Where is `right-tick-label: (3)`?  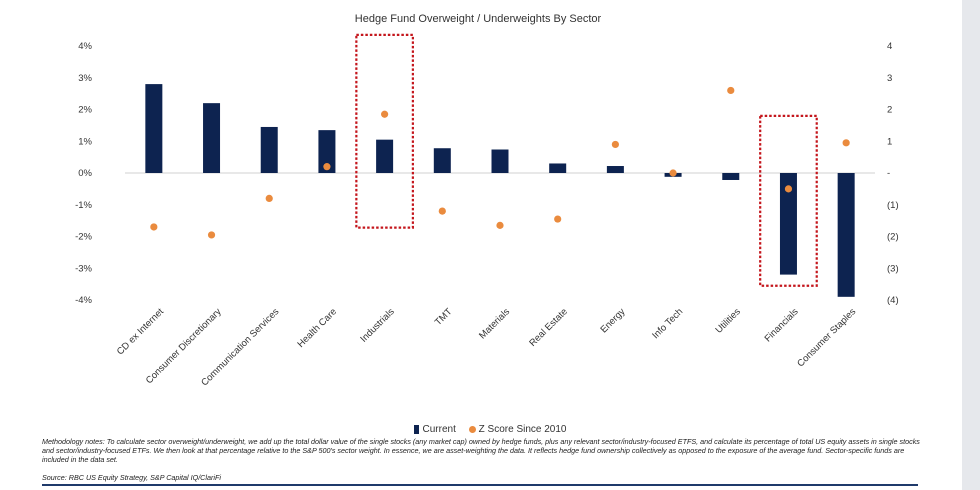
right-tick-label: (3) is located at coordinates (893, 268).